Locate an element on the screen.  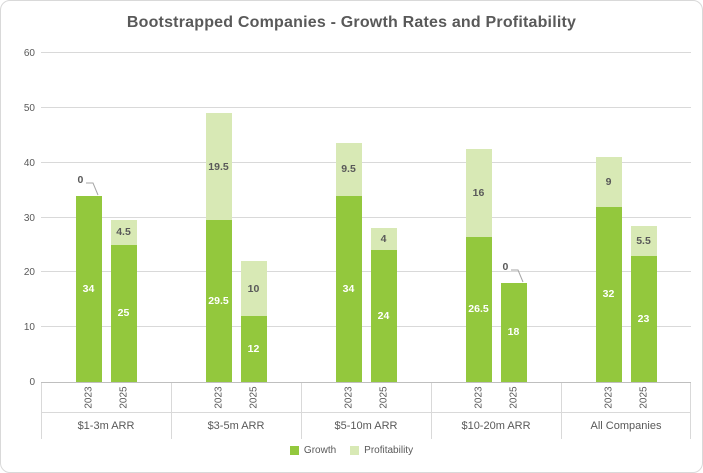
stacked-bar: 19.5 29.5 is located at coordinates (218, 247).